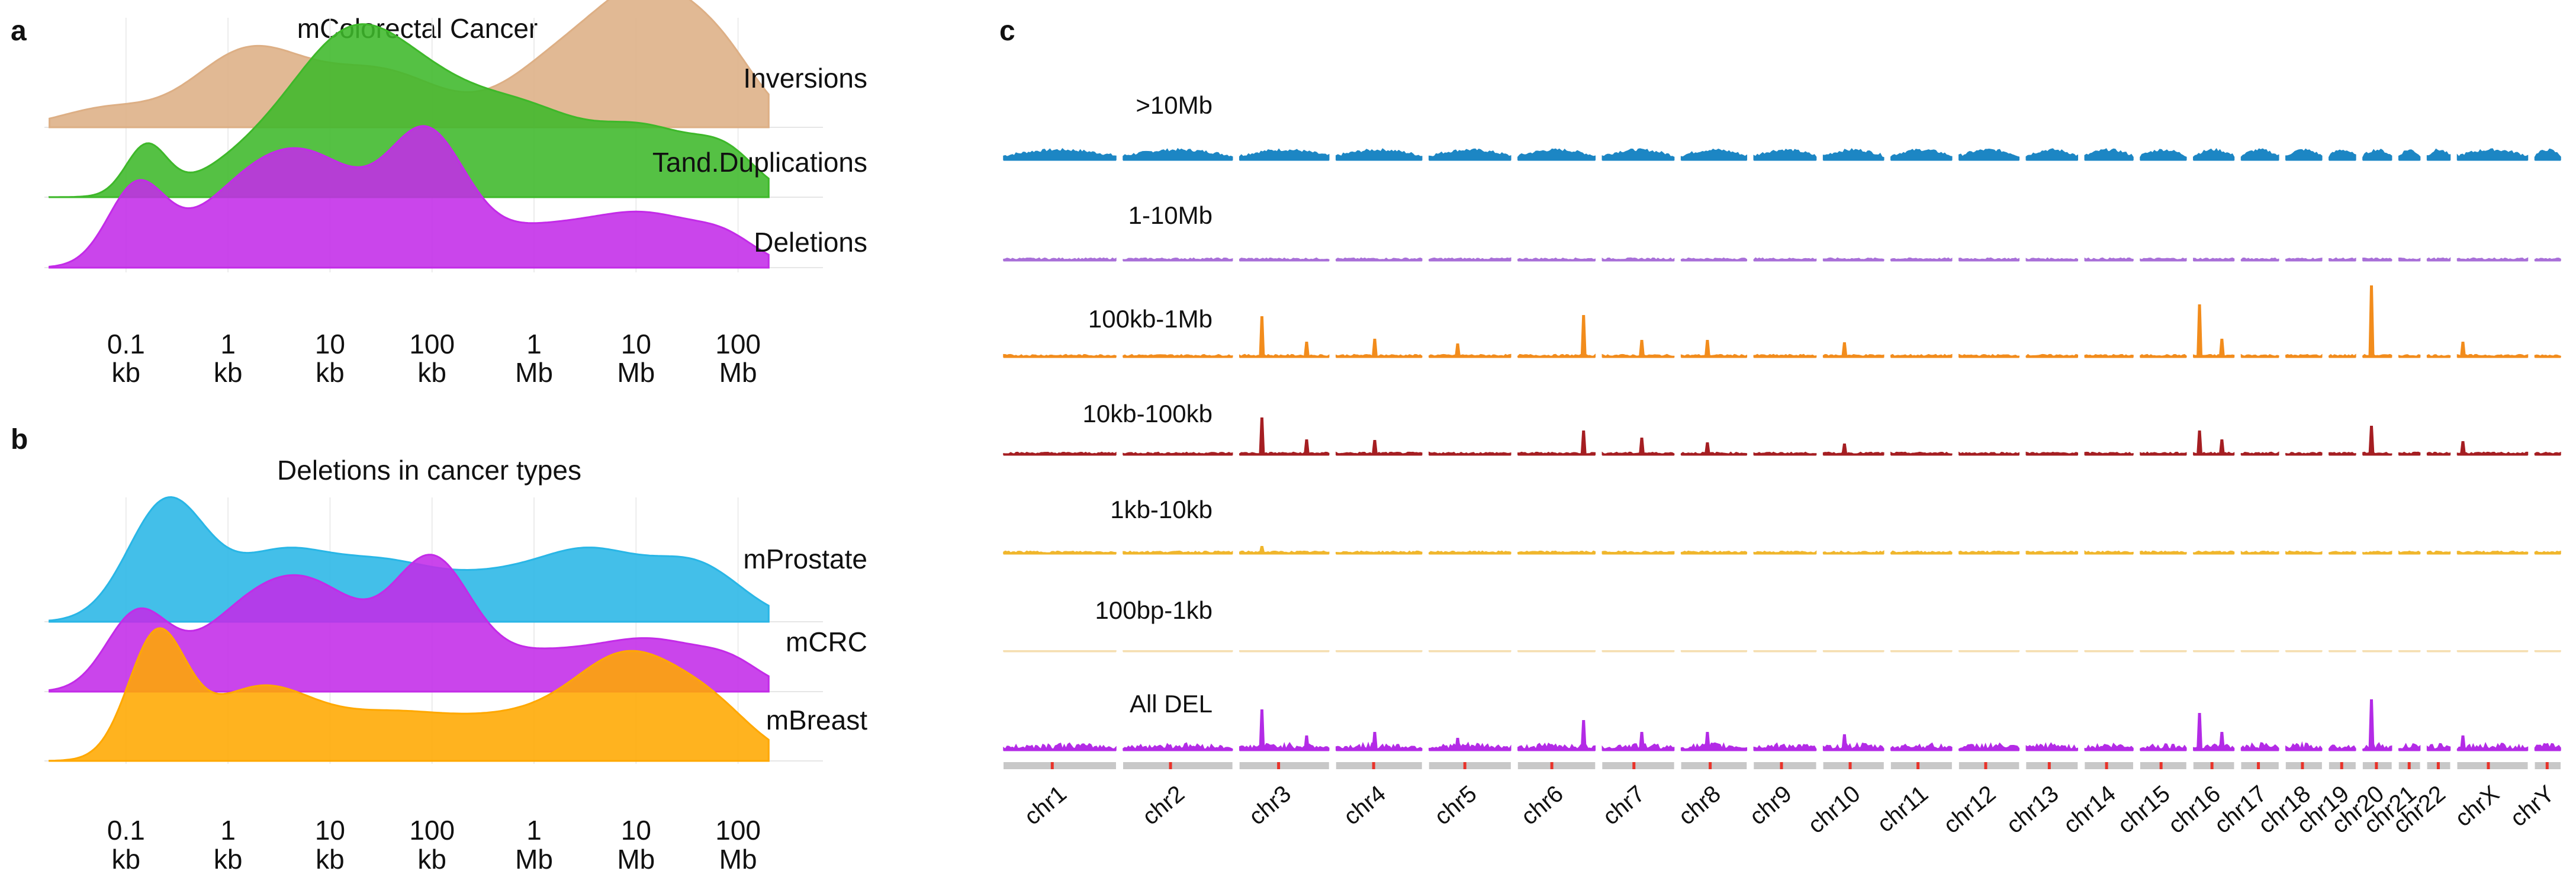 The height and width of the screenshot is (890, 2576). I want to click on ideogram-chr17, so click(2260, 765).